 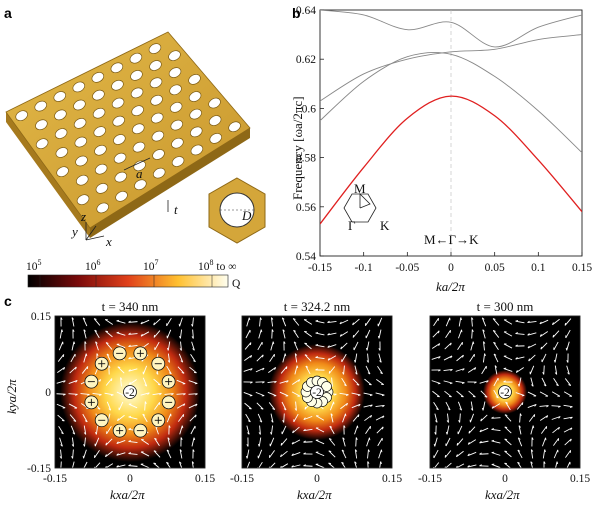 I want to click on map-frame, so click(x=130, y=392).